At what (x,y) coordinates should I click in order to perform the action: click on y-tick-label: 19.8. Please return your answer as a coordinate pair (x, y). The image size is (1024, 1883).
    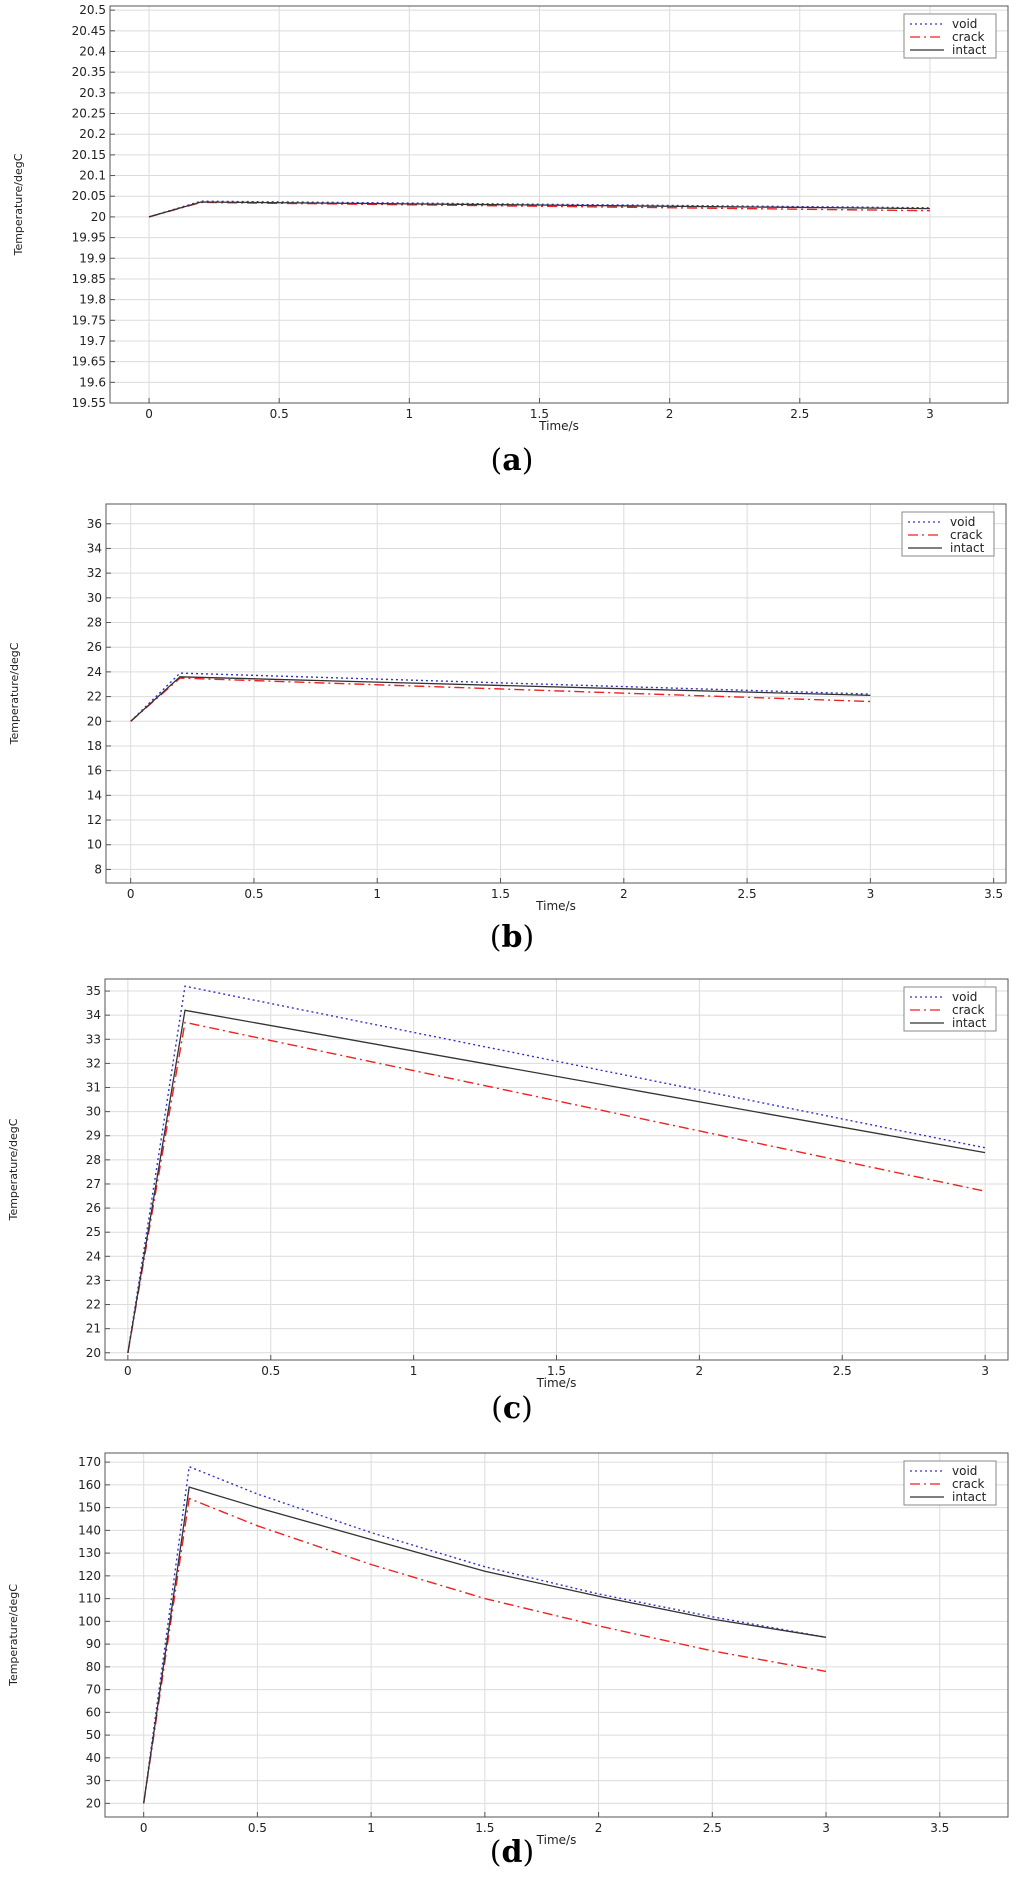
    Looking at the image, I should click on (92, 300).